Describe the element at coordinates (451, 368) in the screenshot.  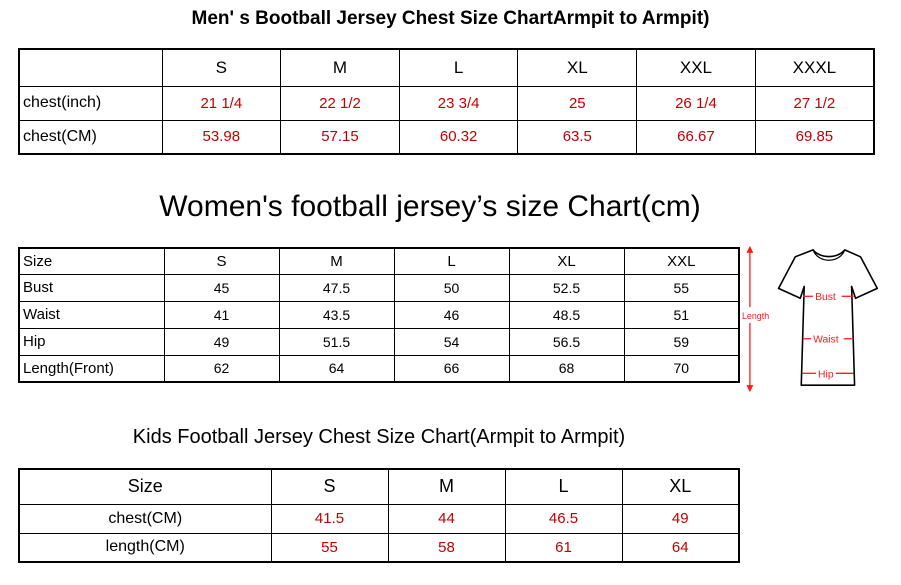
I see `size-value: 66` at that location.